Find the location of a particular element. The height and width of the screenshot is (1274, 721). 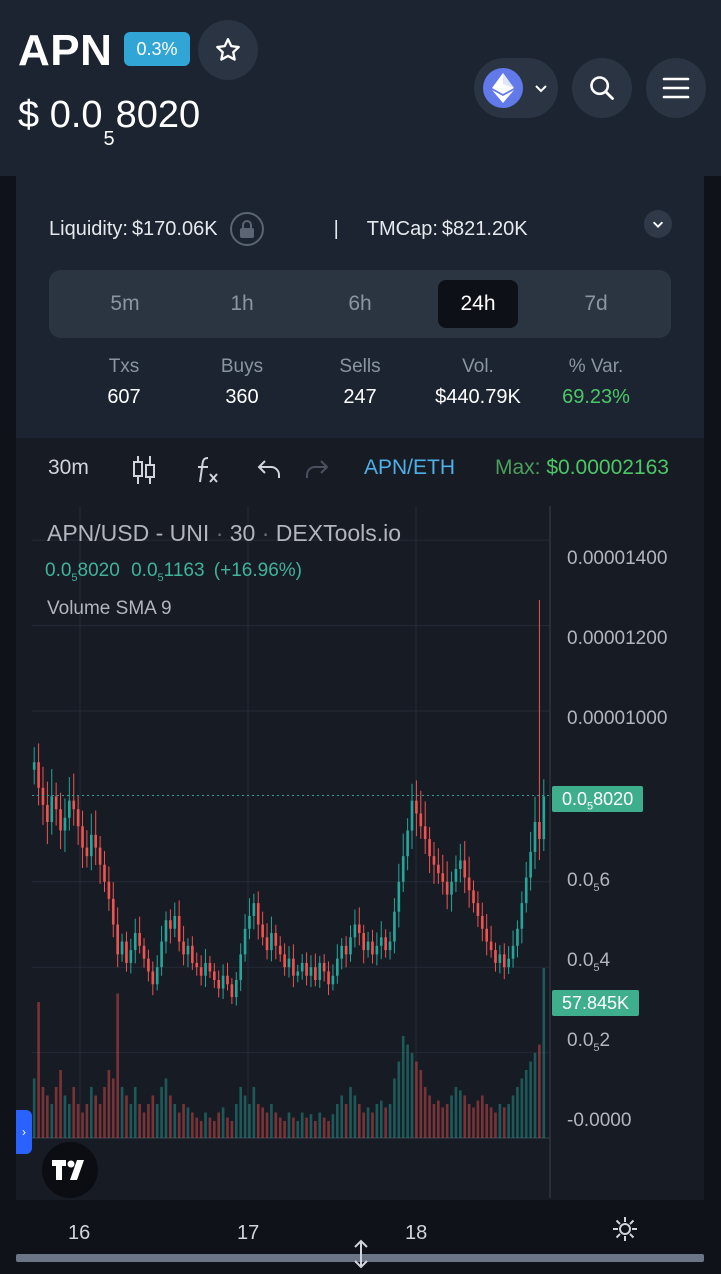

metric-label: Buys is located at coordinates (242, 366).